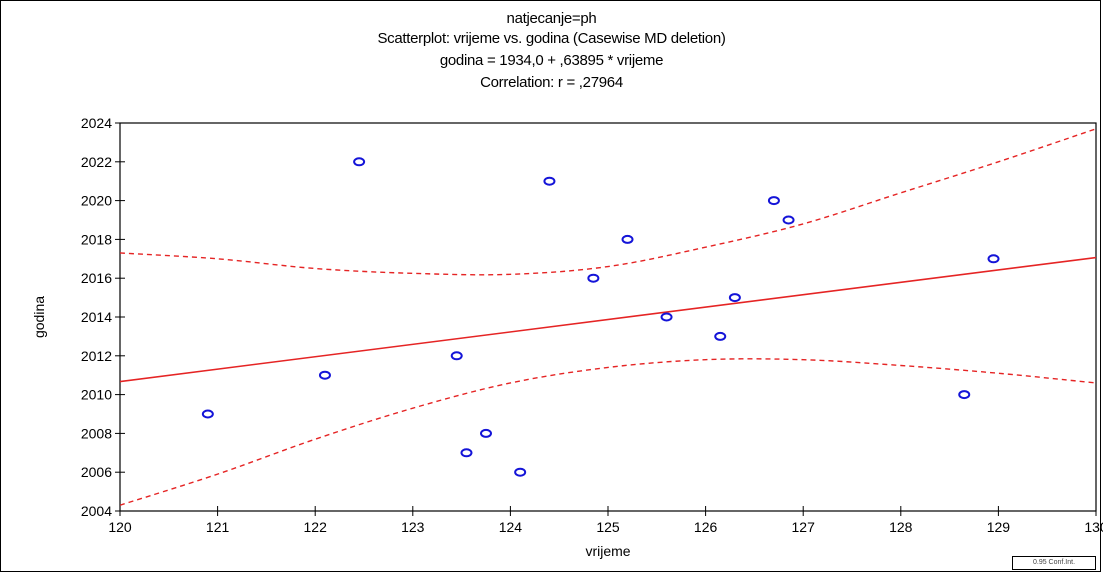 This screenshot has width=1103, height=574. What do you see at coordinates (96, 472) in the screenshot?
I see `y-tick-label: 2006` at bounding box center [96, 472].